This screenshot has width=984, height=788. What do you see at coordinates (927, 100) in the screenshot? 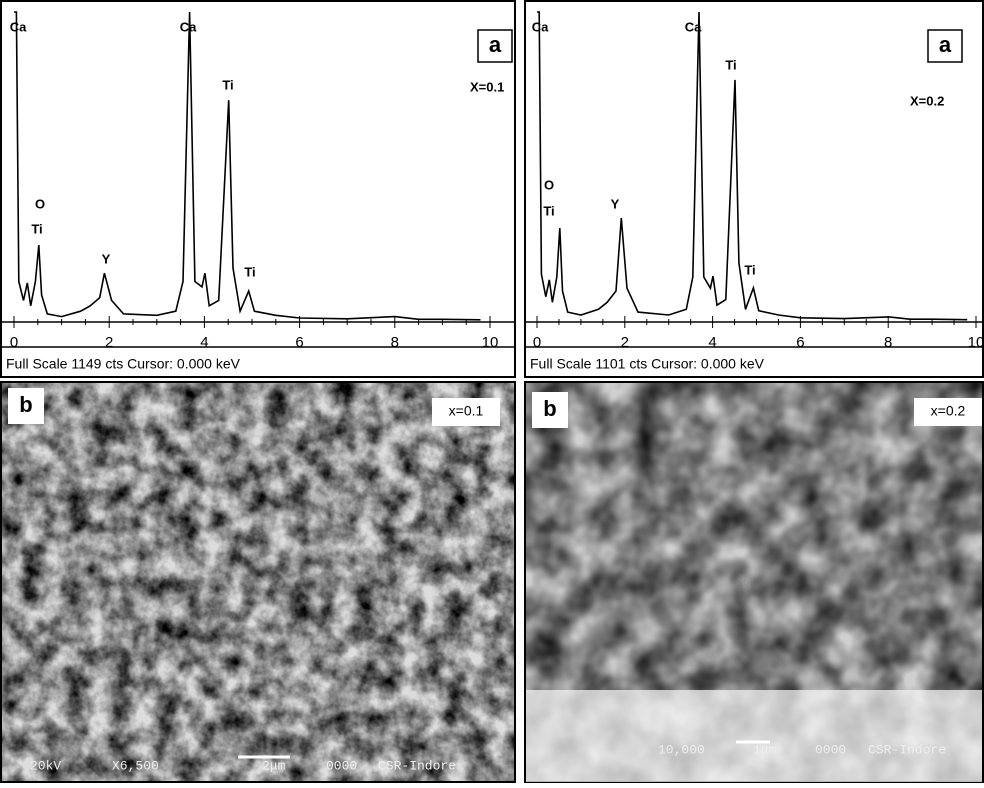
I see `composition: X=0.2` at bounding box center [927, 100].